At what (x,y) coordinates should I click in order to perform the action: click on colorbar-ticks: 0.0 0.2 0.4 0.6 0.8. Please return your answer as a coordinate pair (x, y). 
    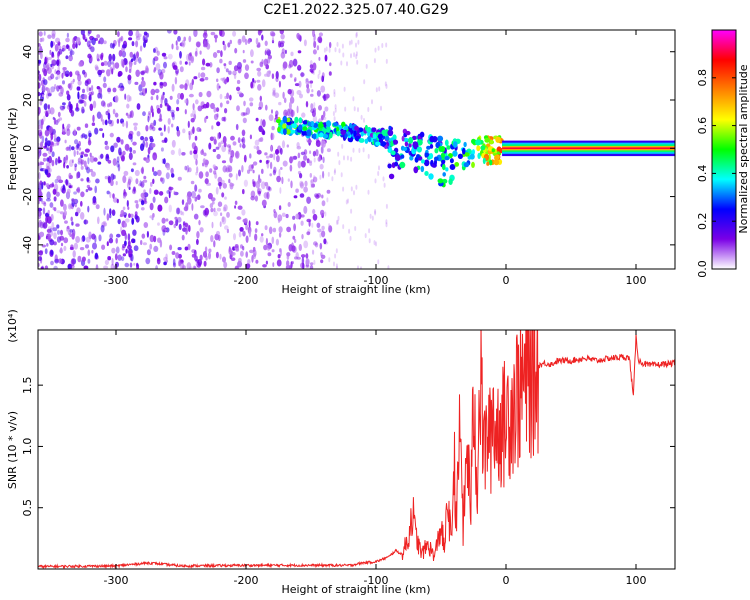
    Looking at the image, I should click on (716, 173).